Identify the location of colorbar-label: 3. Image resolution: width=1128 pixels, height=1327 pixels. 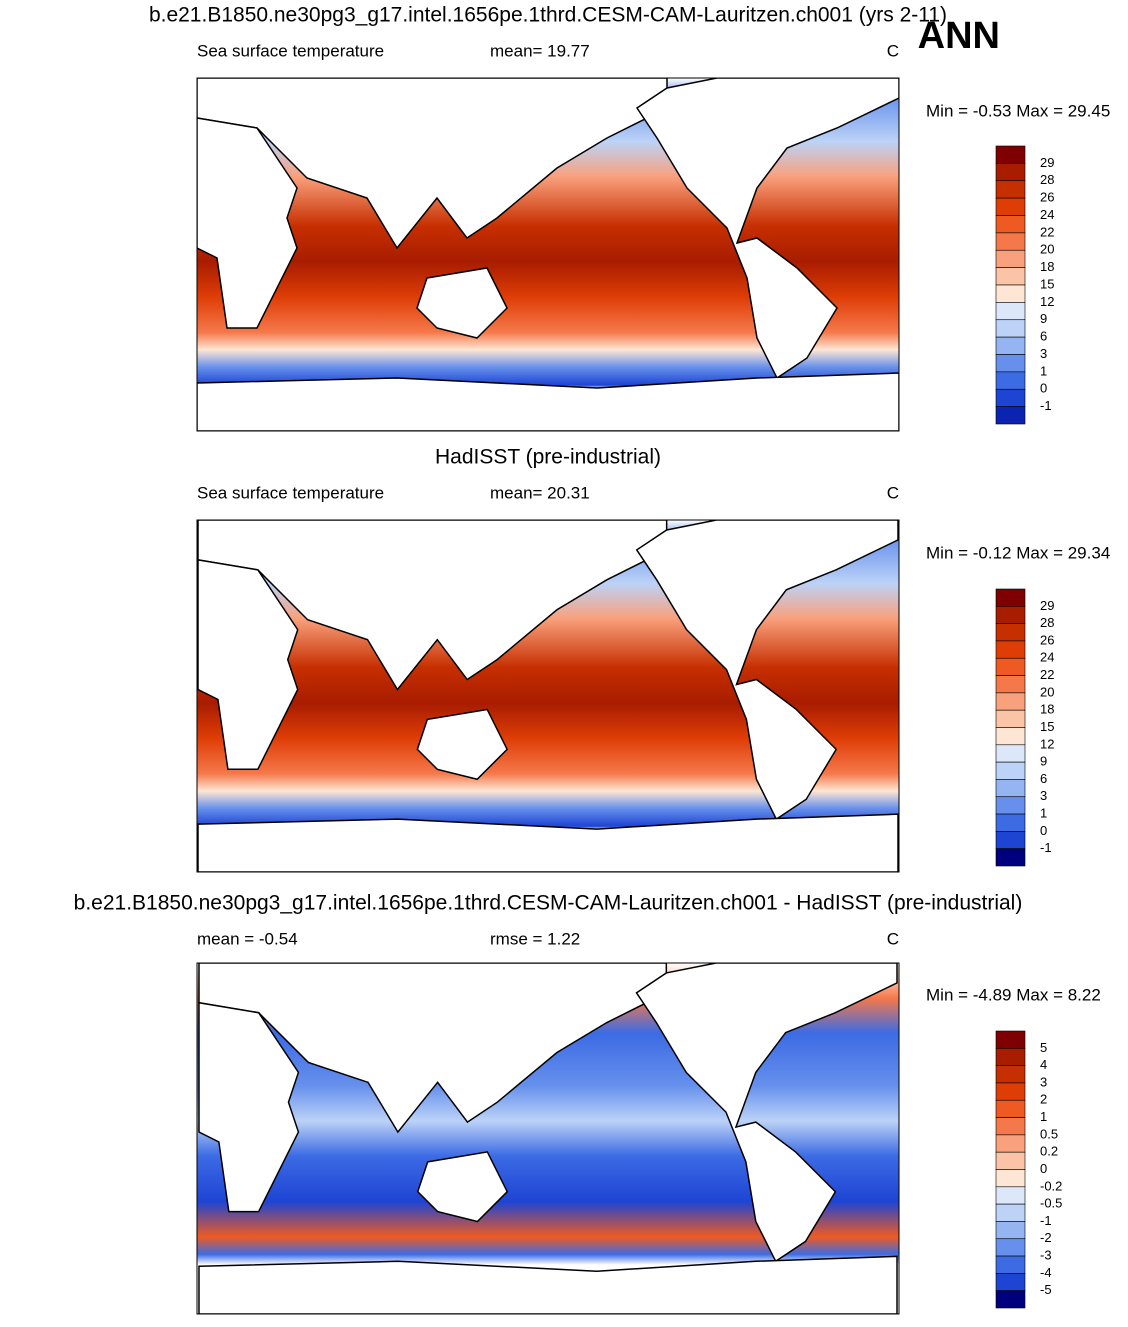
(1043, 795).